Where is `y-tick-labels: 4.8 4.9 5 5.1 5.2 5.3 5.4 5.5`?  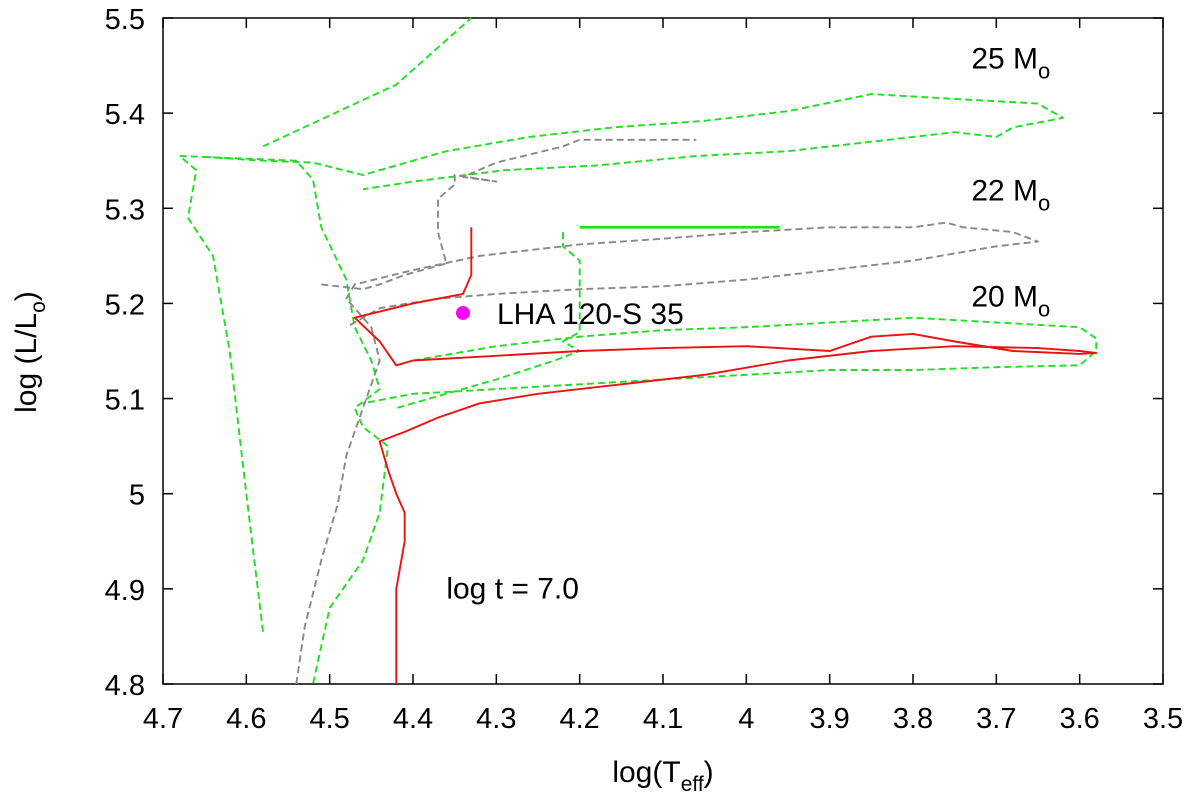 y-tick-labels: 4.8 4.9 5 5.1 5.2 5.3 5.4 5.5 is located at coordinates (125, 353).